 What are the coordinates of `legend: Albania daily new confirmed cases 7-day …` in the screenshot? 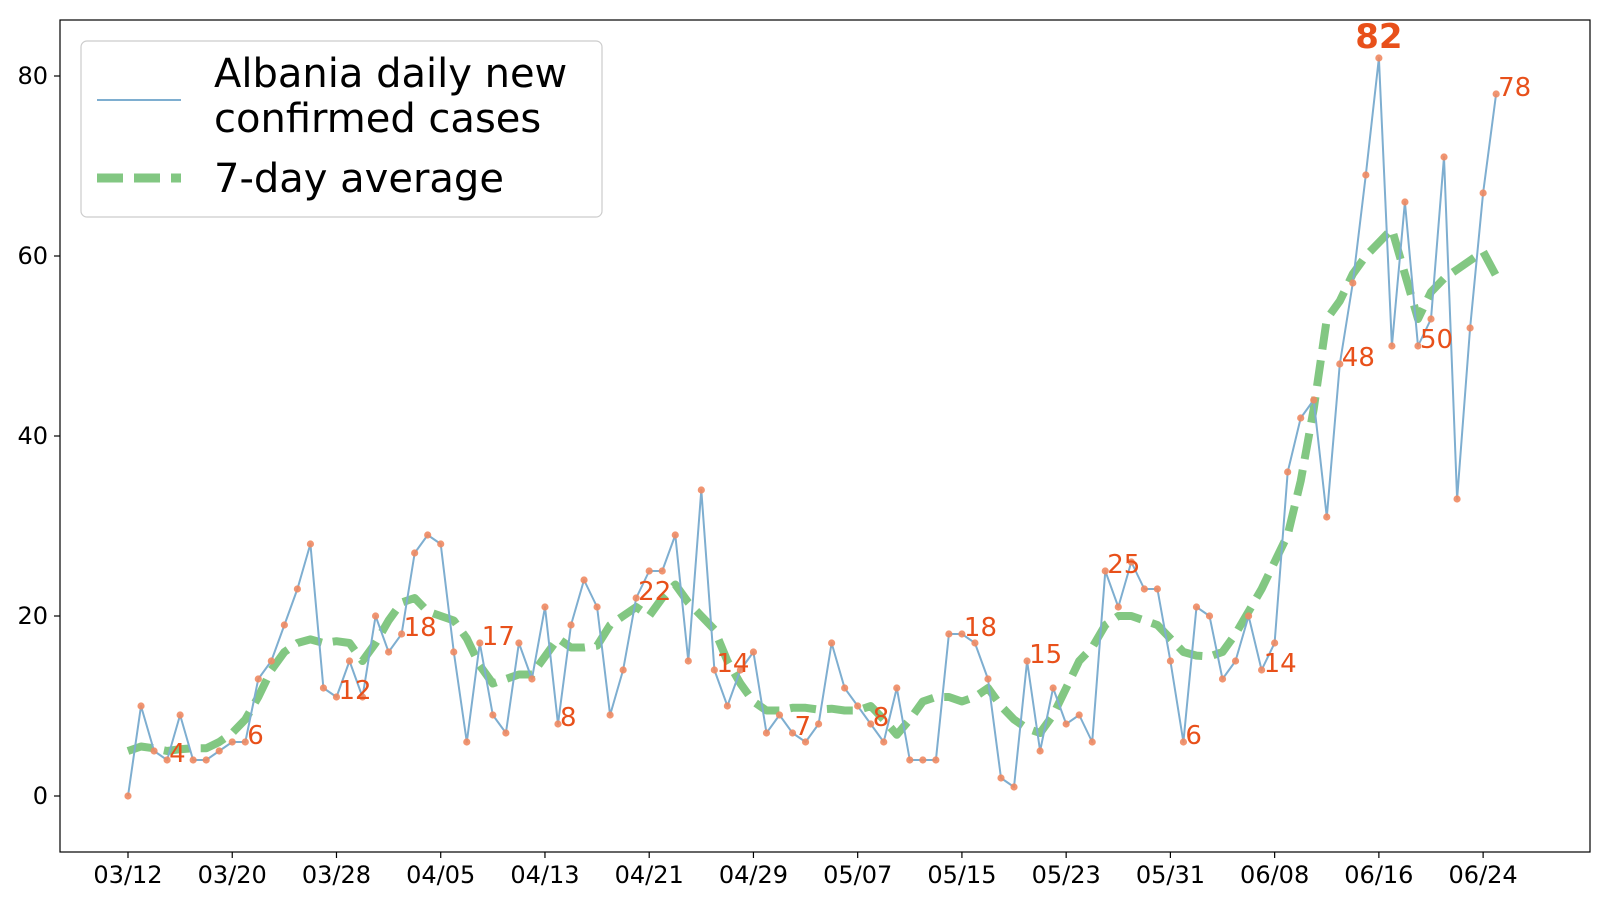 It's located at (341, 129).